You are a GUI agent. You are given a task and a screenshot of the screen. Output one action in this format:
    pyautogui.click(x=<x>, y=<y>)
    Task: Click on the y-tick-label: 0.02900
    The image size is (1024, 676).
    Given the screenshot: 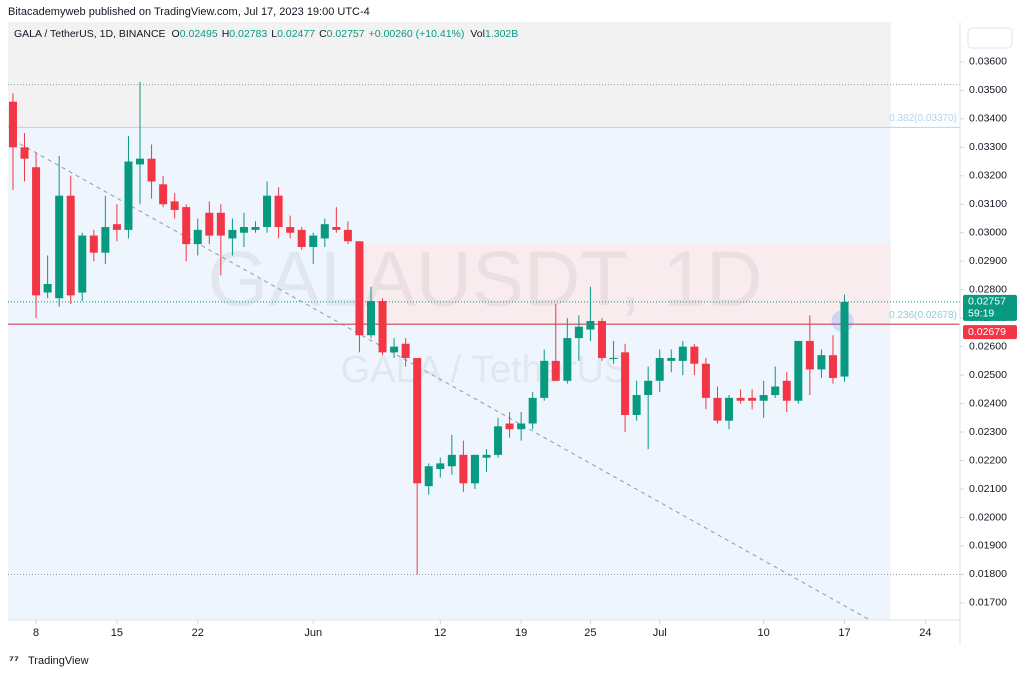 What is the action you would take?
    pyautogui.click(x=988, y=261)
    